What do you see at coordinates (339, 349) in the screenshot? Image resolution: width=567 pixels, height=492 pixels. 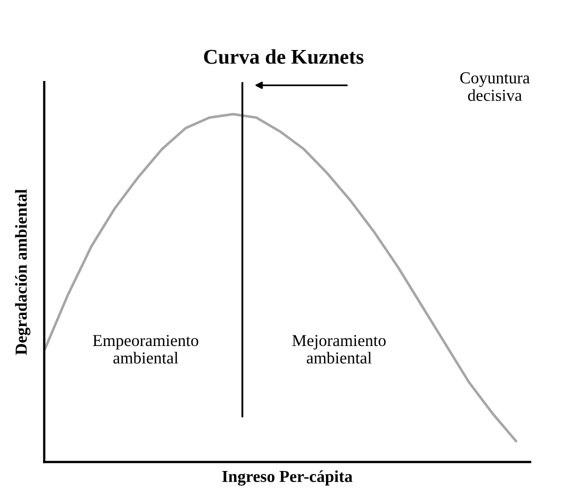 I see `annotation: Mejoramiento ambiental` at bounding box center [339, 349].